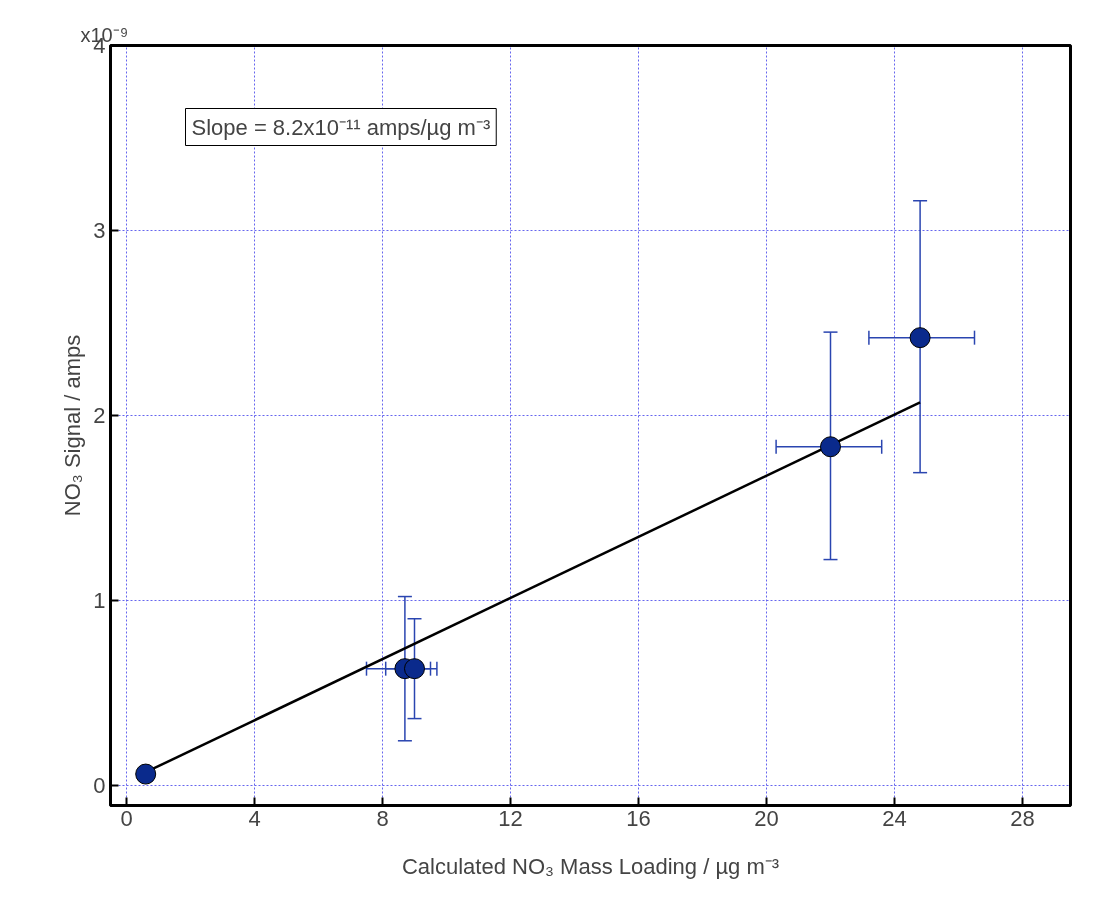 The image size is (1097, 924). I want to click on y-tick-label: 0, so click(99, 785).